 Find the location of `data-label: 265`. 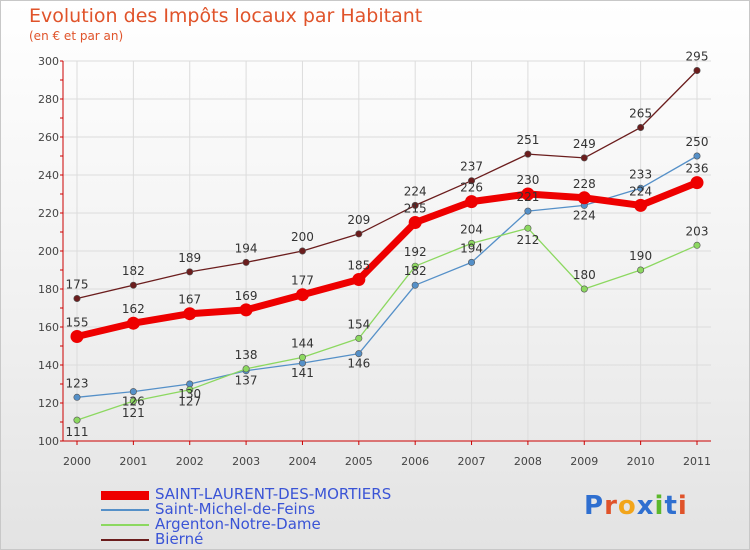

data-label: 265 is located at coordinates (640, 114).